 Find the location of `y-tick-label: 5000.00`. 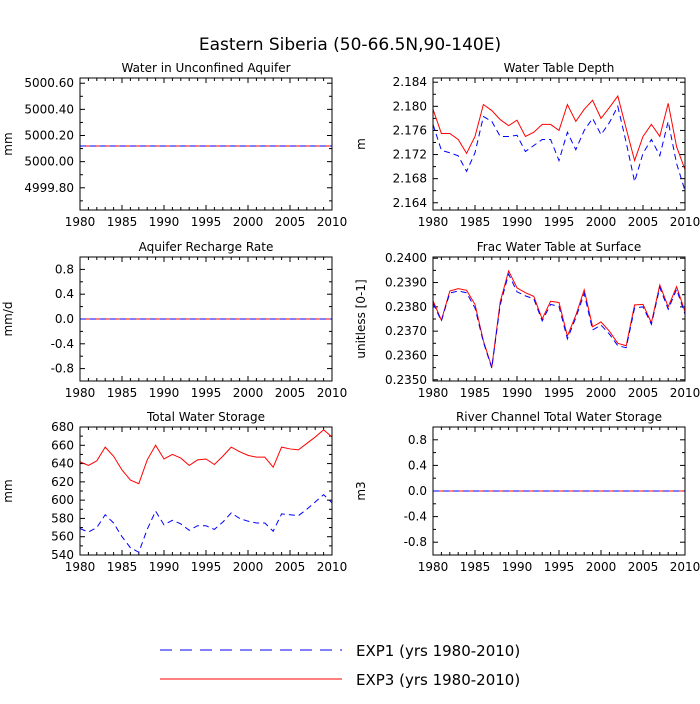

y-tick-label: 5000.00 is located at coordinates (49, 162).